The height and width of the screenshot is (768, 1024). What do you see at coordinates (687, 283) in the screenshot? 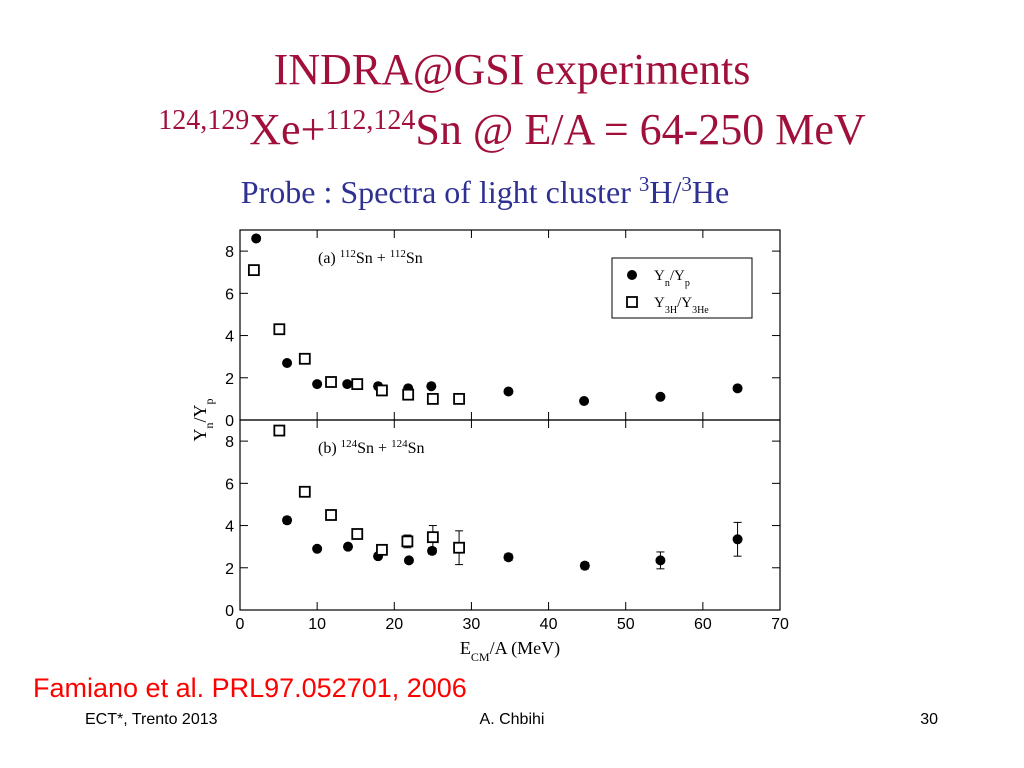
I see `legend-entry-part: p` at bounding box center [687, 283].